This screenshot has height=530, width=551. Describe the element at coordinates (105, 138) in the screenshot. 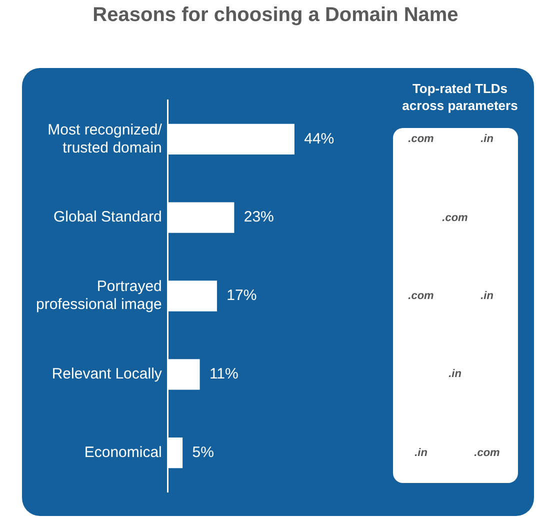

I see `y-tick-label: Most recognized/ trusted domain` at that location.